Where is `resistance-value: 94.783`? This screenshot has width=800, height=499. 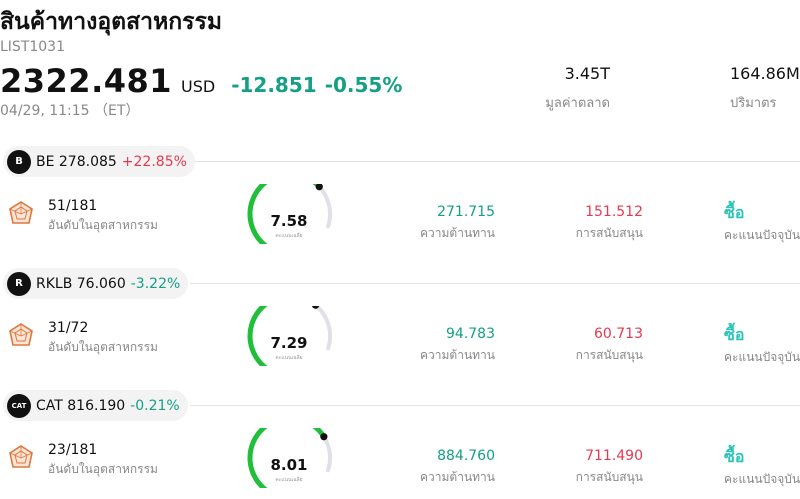 resistance-value: 94.783 is located at coordinates (470, 334).